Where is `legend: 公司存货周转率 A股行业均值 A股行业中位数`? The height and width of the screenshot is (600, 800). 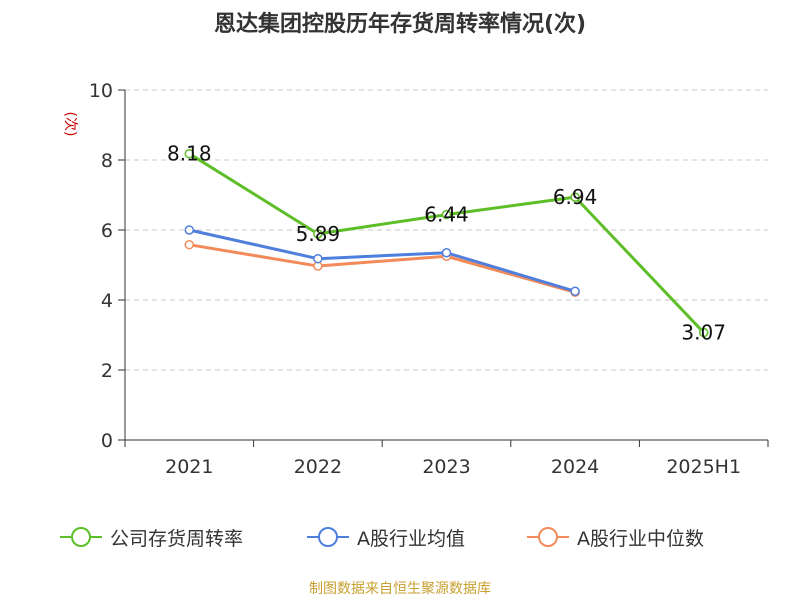 legend: 公司存货周转率 A股行业均值 A股行业中位数 is located at coordinates (400, 537).